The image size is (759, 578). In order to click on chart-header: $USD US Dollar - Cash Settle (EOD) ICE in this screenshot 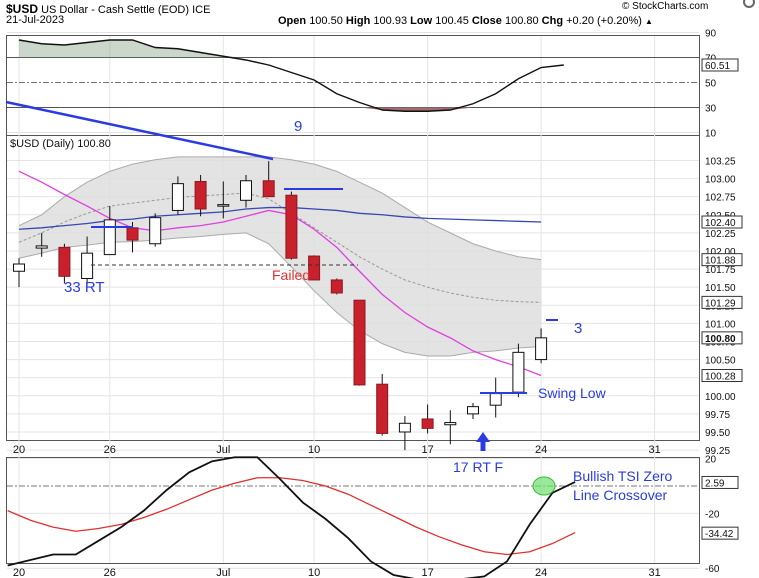, I will do `click(108, 9)`.